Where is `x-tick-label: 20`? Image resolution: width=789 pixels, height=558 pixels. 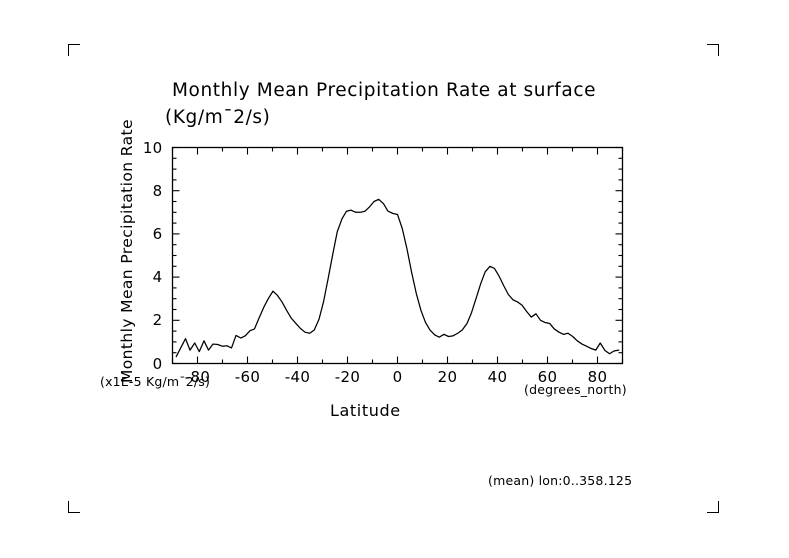
x-tick-label: 20 is located at coordinates (447, 376).